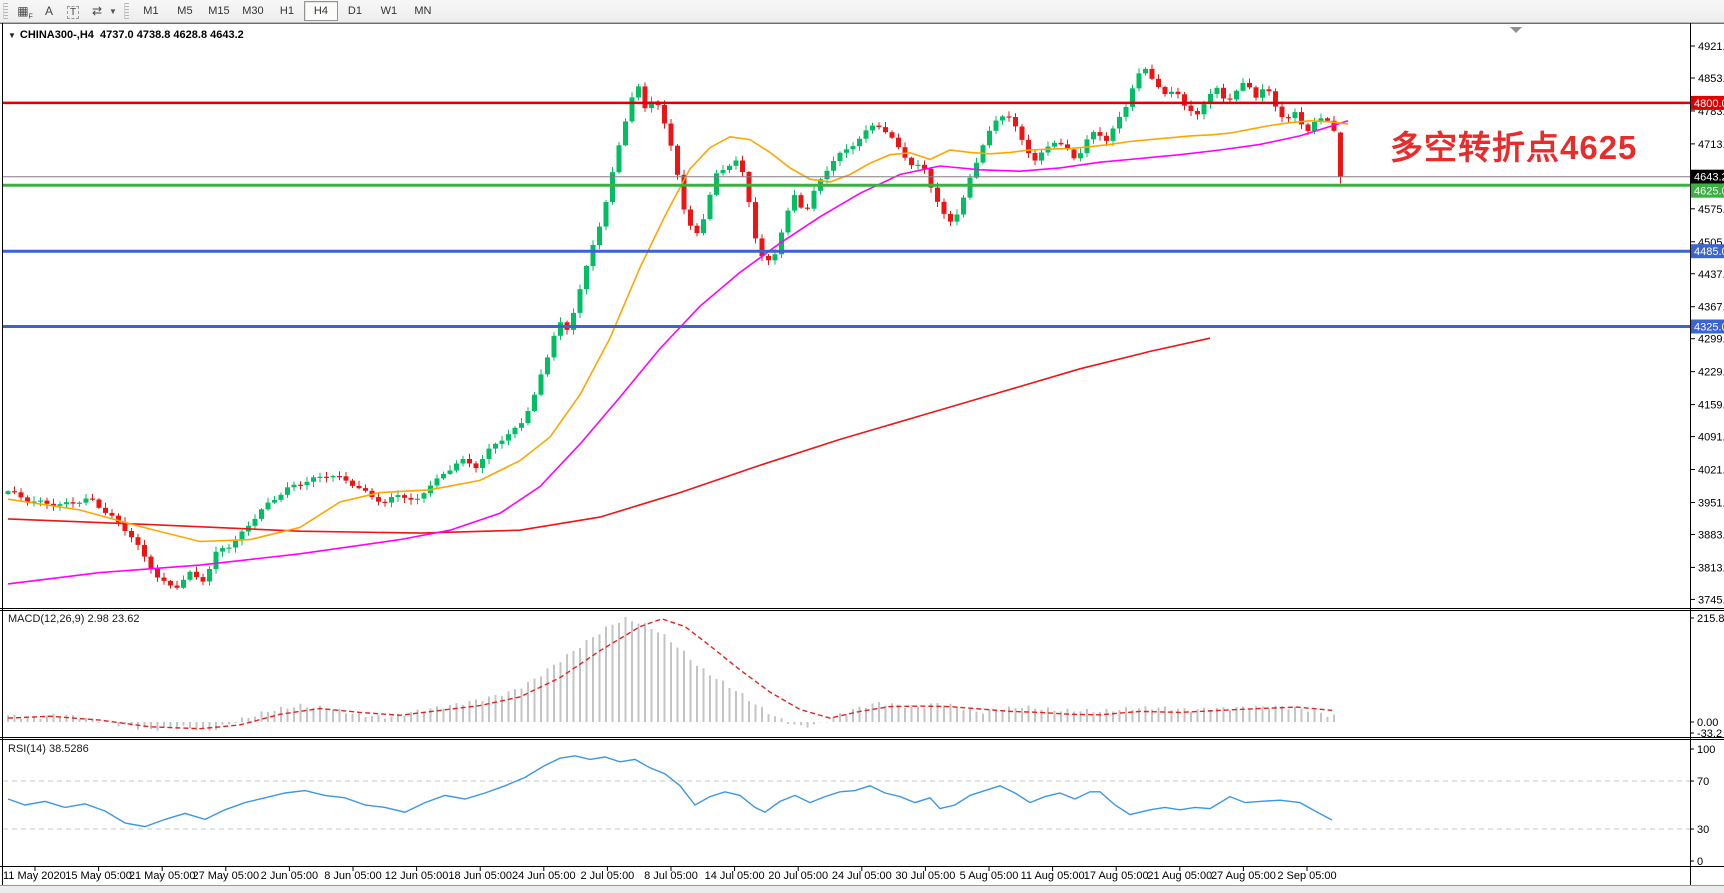  What do you see at coordinates (1711, 471) in the screenshot?
I see `price-tick-label: 4021.0` at bounding box center [1711, 471].